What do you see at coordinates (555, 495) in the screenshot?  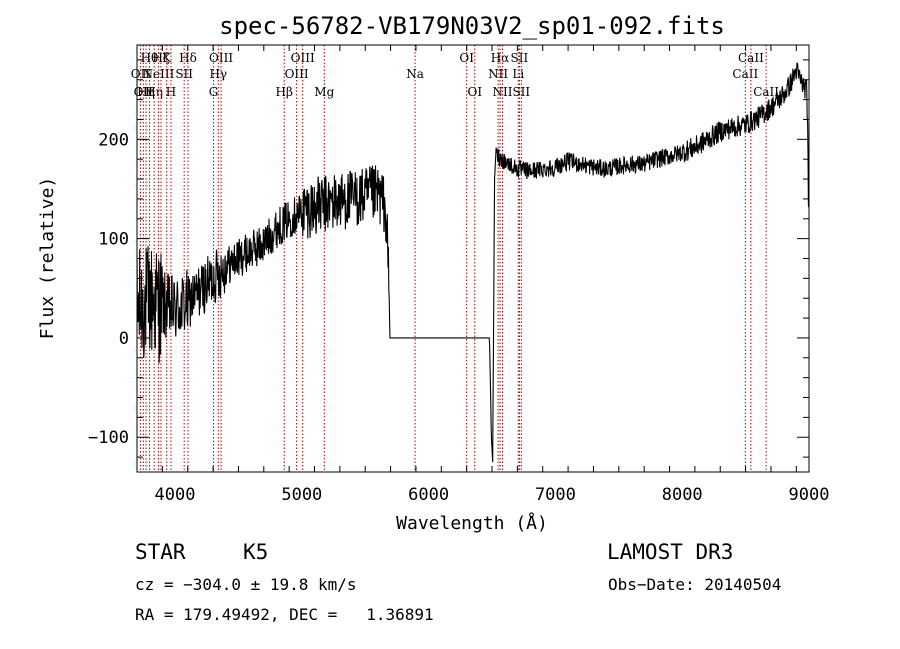 I see `x-tick-label-7000: 7000` at bounding box center [555, 495].